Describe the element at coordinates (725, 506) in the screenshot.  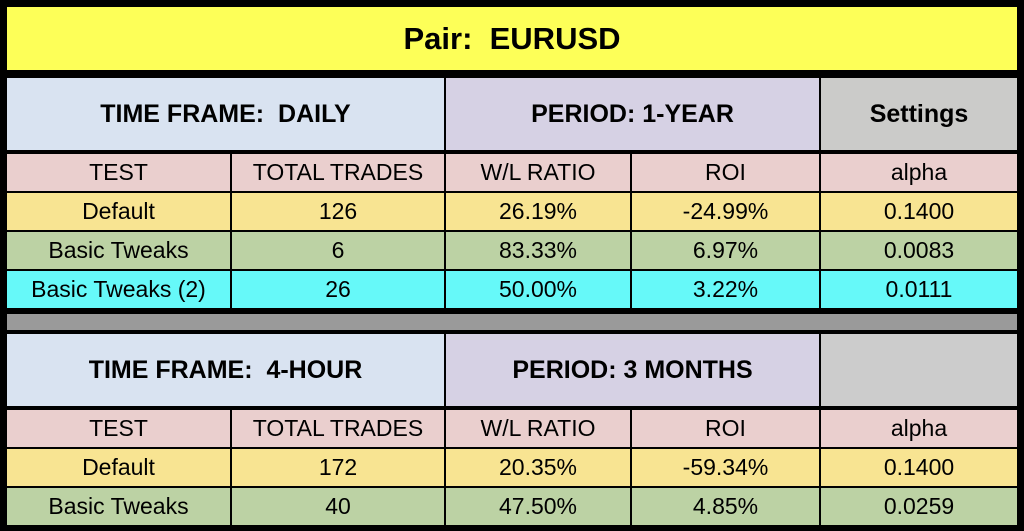
I see `cell-roi: 4.85%` at that location.